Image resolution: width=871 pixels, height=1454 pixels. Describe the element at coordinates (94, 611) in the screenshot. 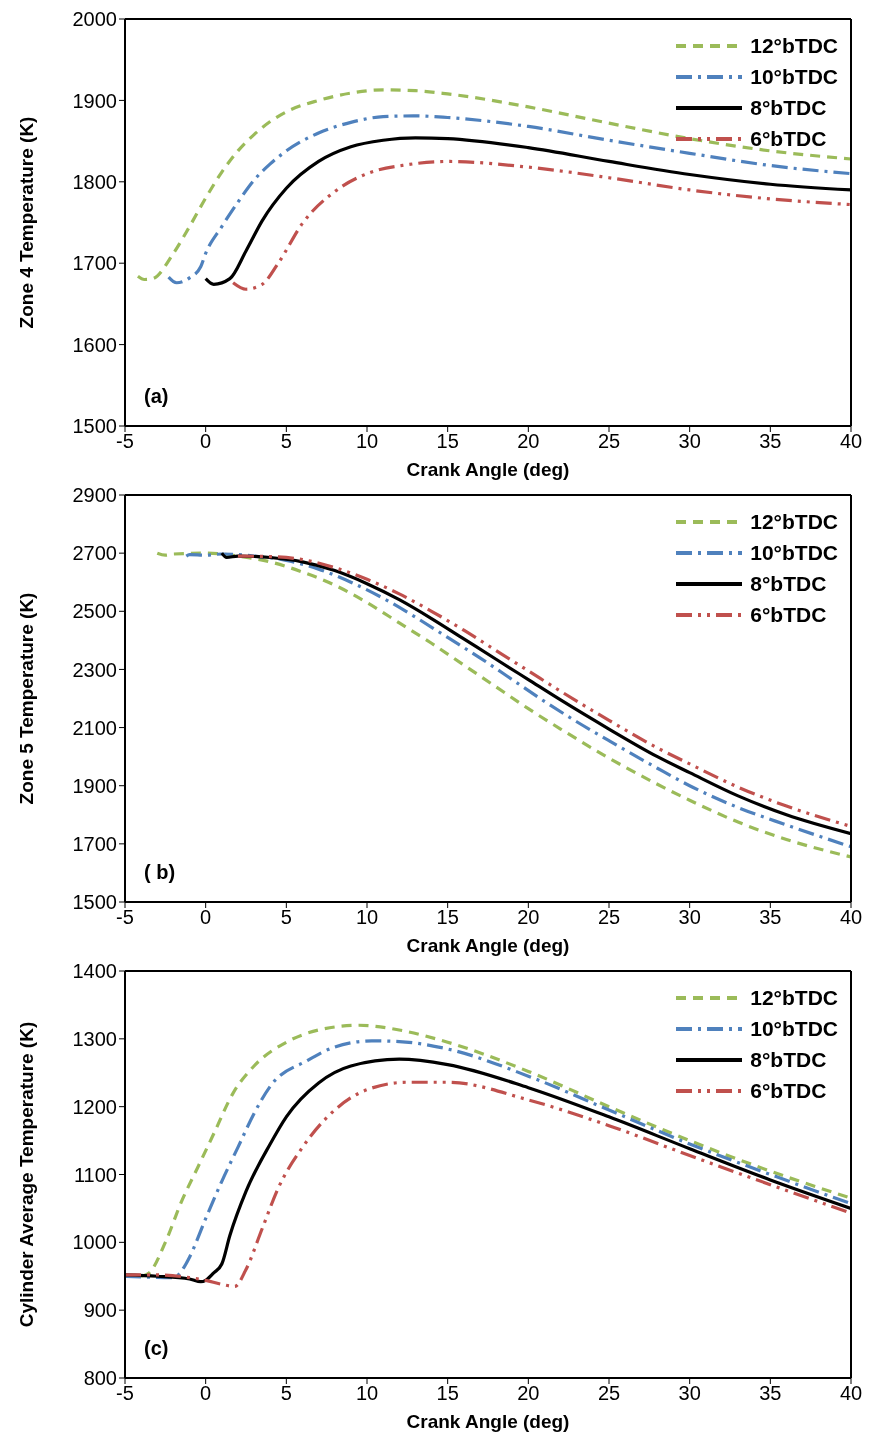

I see `y-tick-label: 2500` at that location.